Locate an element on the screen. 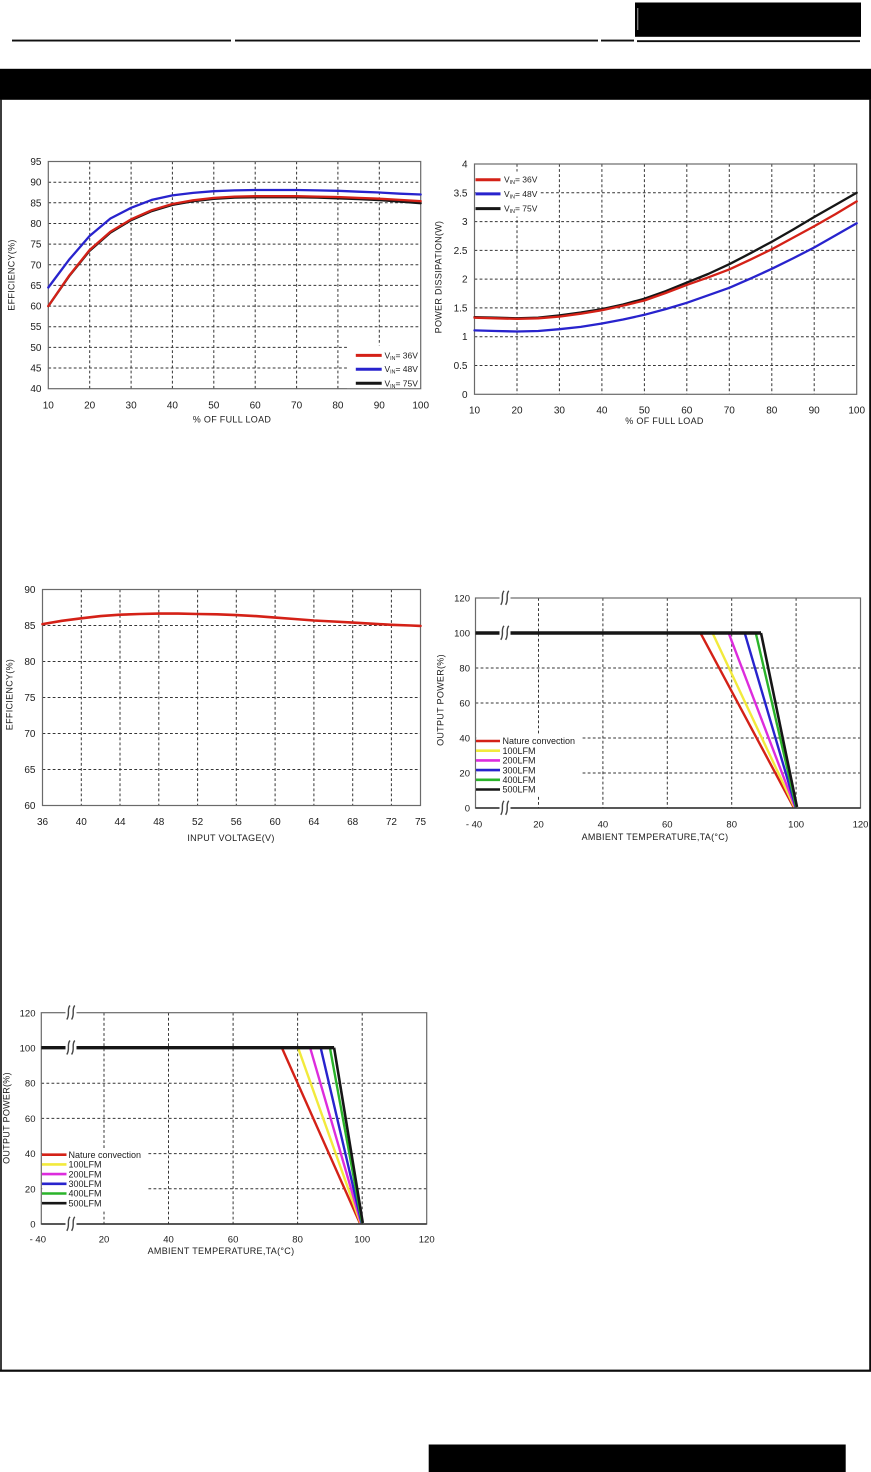 Image resolution: width=871 pixels, height=1472 pixels. svg-text: 95 is located at coordinates (36, 162).